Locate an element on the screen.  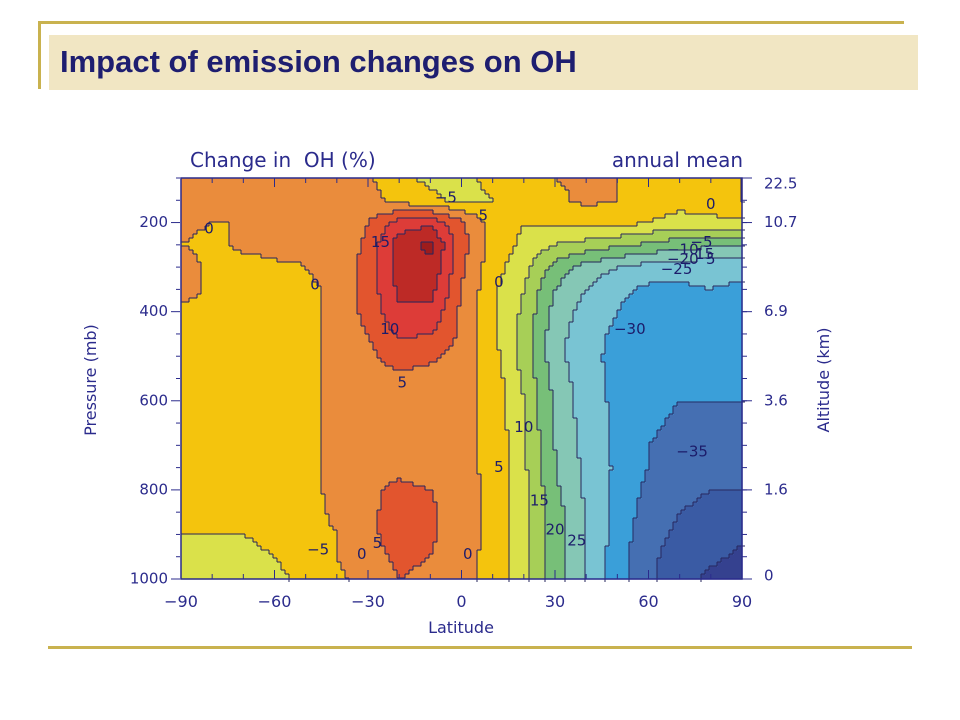
top-rule is located at coordinates (471, 22).